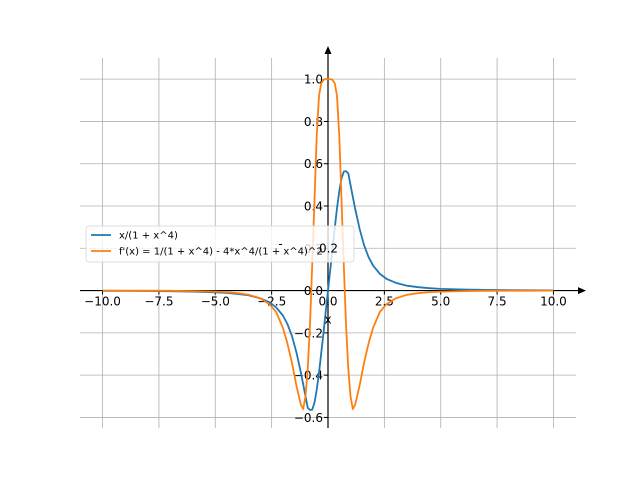 This screenshot has width=640, height=480. I want to click on x-tick-label: 10.0, so click(553, 302).